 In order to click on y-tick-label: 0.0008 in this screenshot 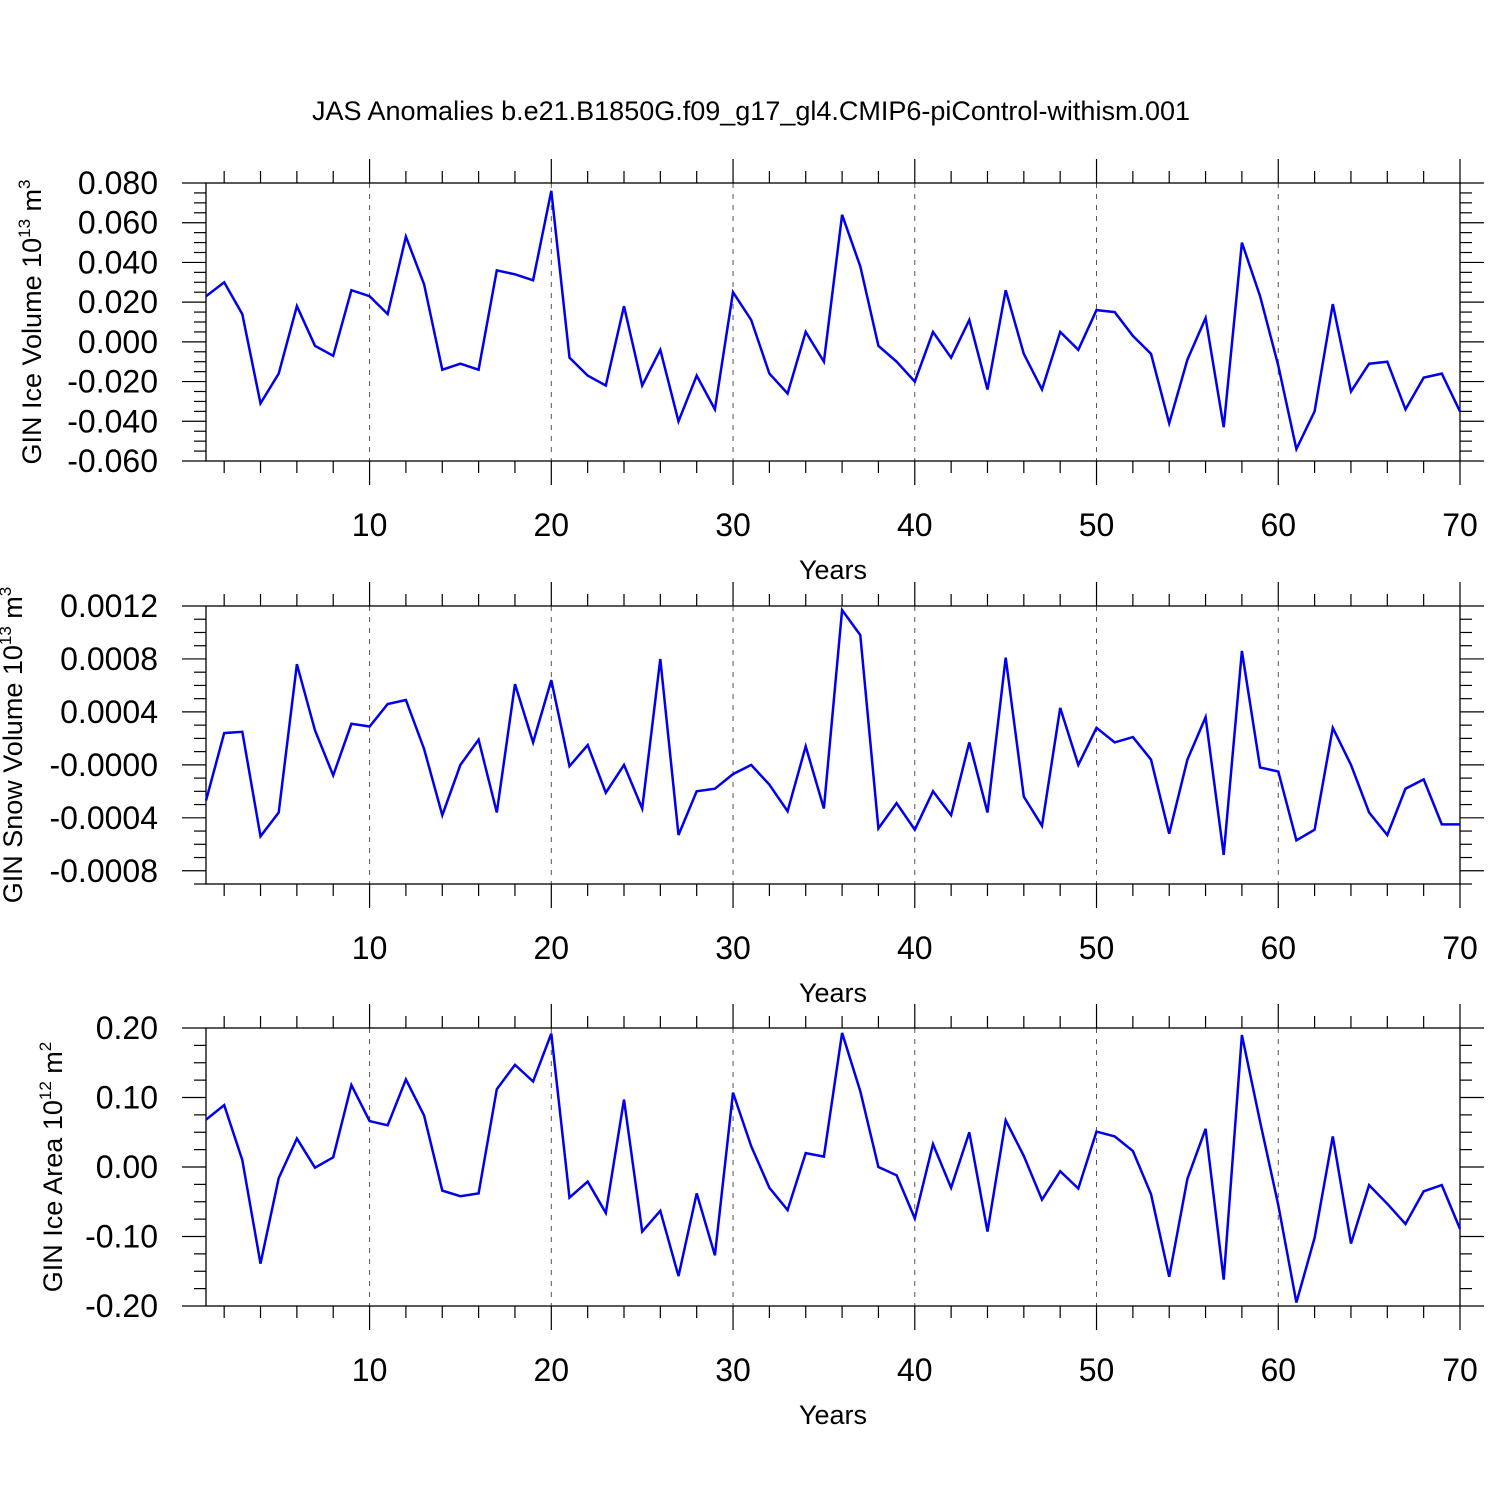, I will do `click(109, 659)`.